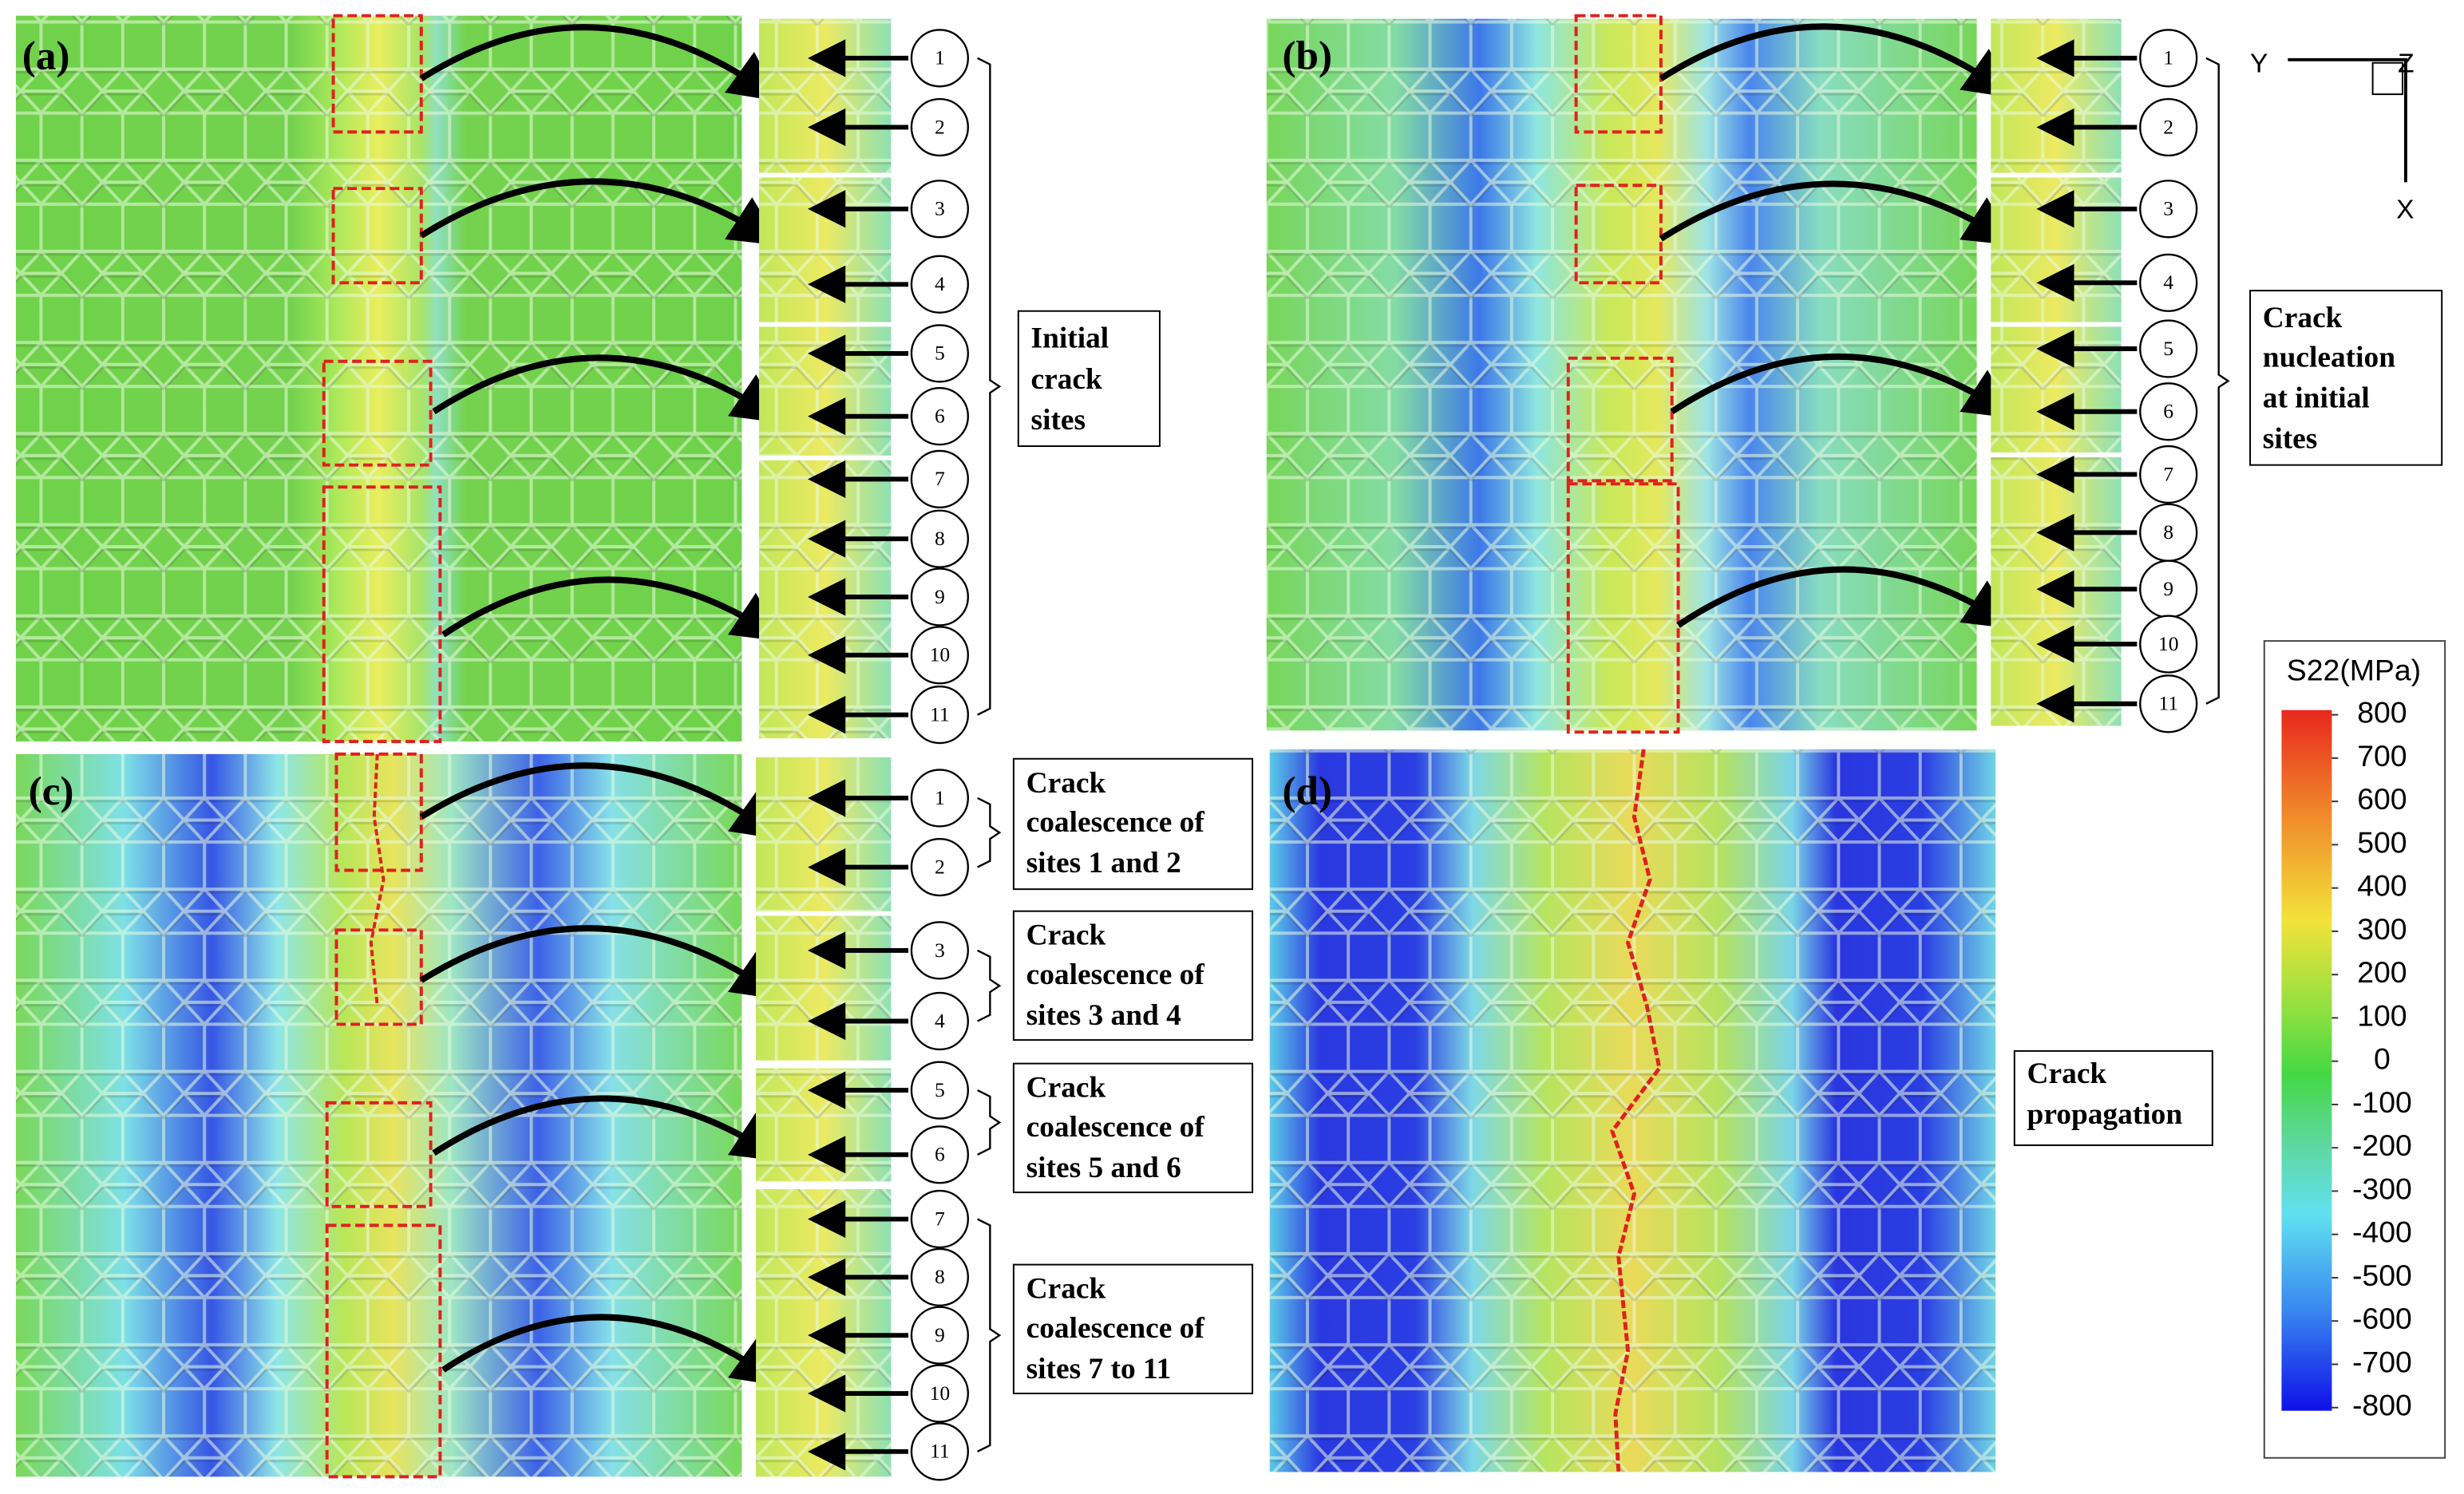 Image resolution: width=2464 pixels, height=1494 pixels. Describe the element at coordinates (2382, 1145) in the screenshot. I see `colorbar-tick-label: -200` at that location.